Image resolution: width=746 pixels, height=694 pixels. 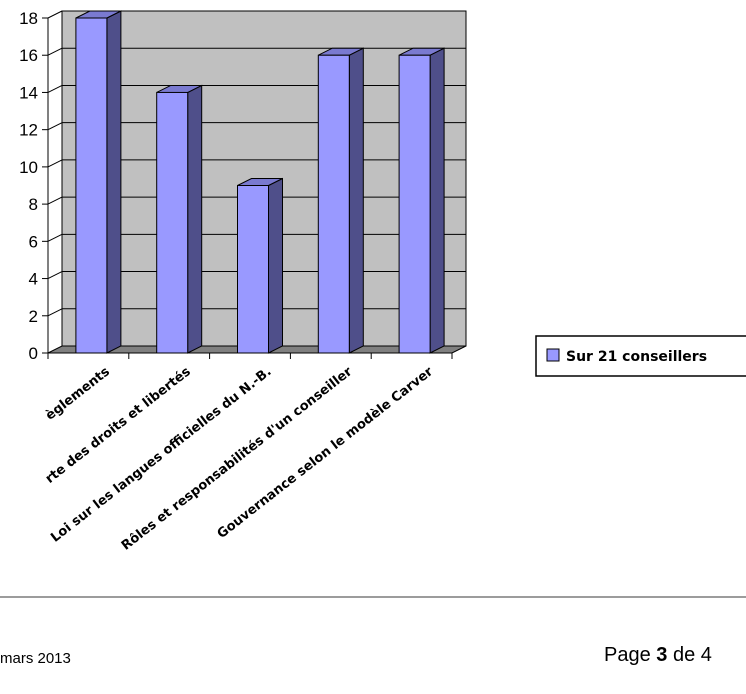 I want to click on footer-page-number: Page 3 de 4, so click(x=658, y=655).